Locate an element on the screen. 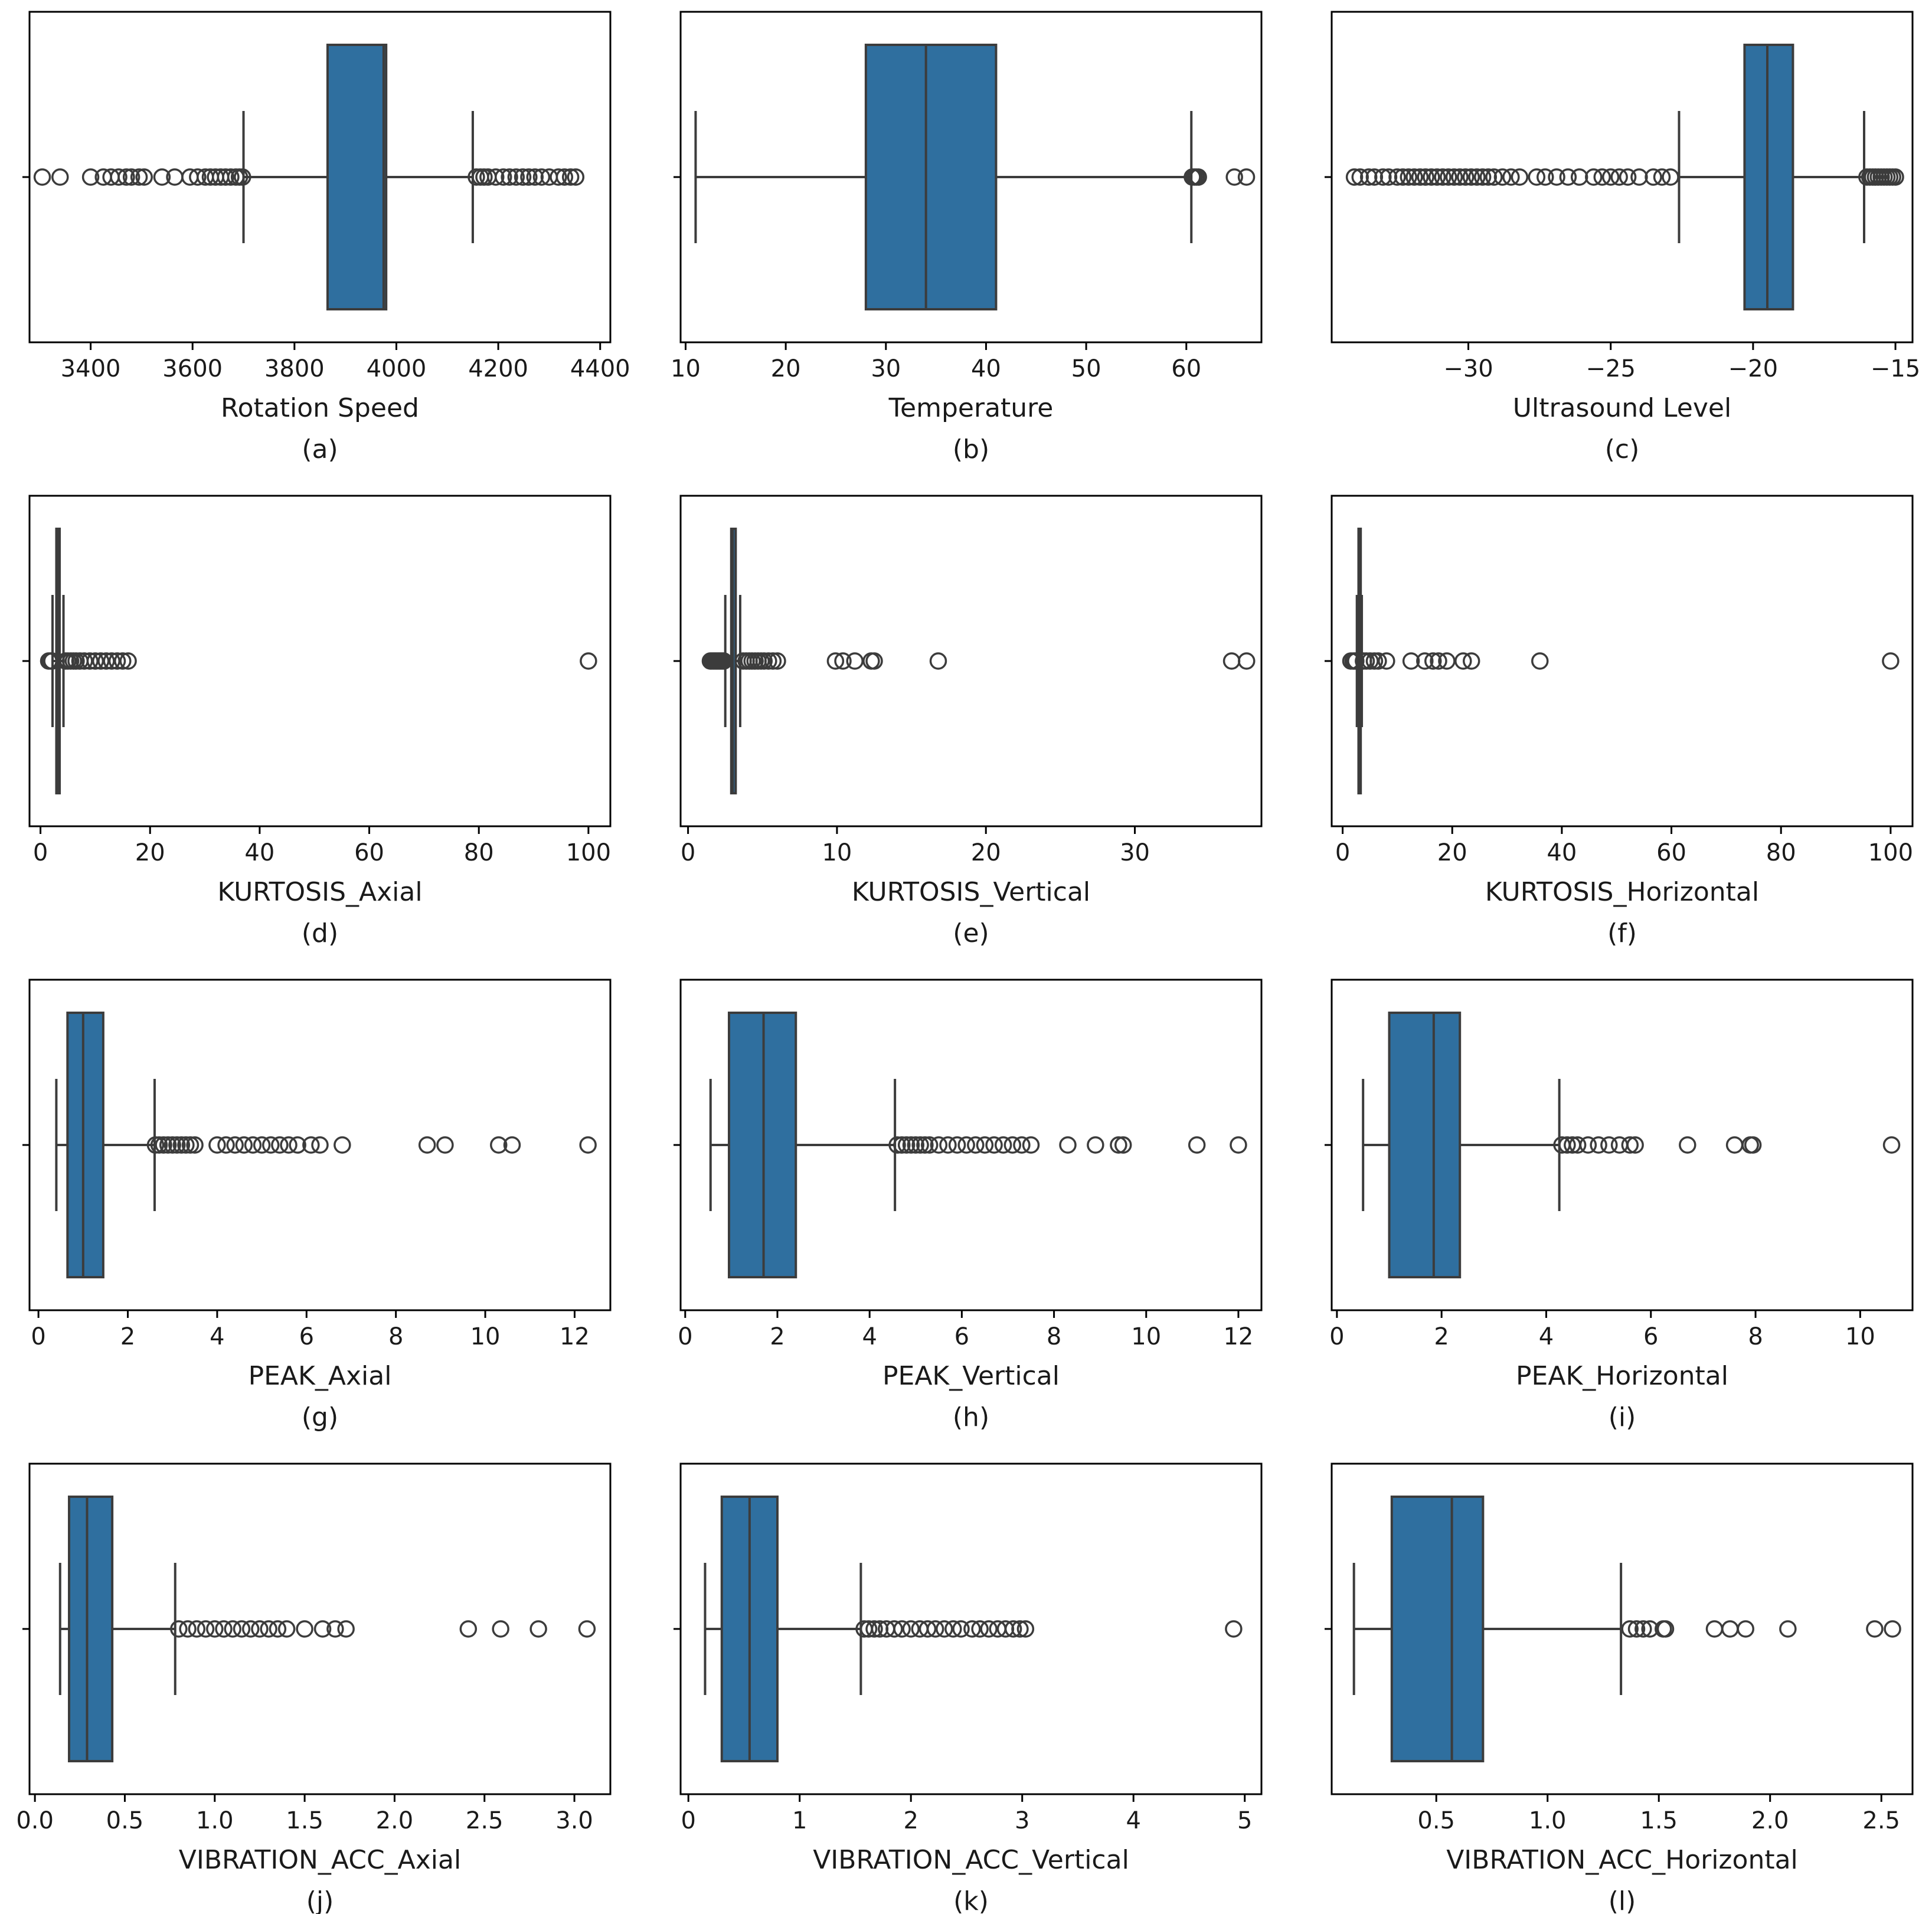  x-tick-label: −30 is located at coordinates (1468, 368).